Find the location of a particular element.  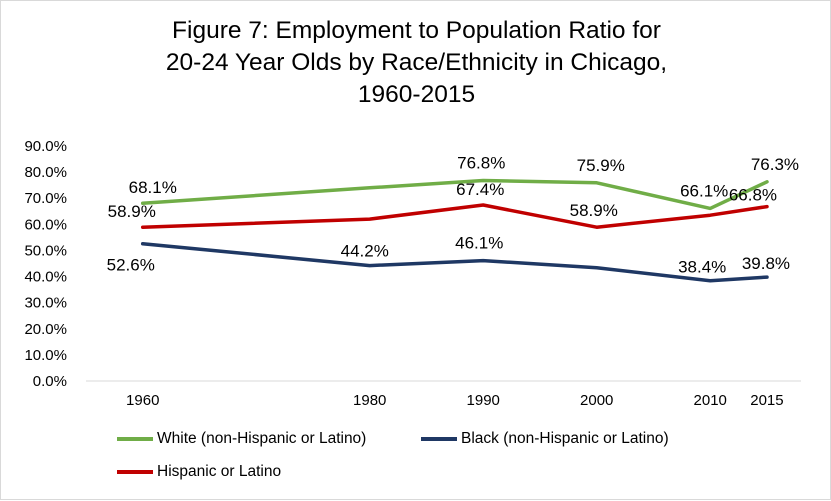

data-label-black: 44.2% is located at coordinates (365, 251).